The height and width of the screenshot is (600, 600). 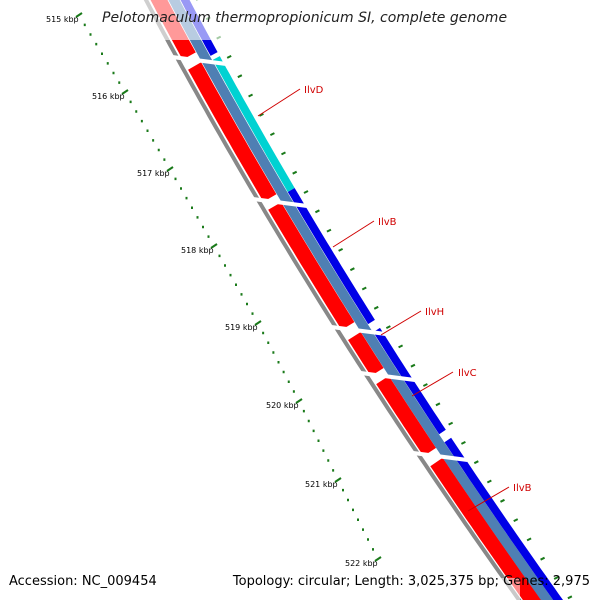 I want to click on gene-label: IlvC, so click(x=467, y=373).